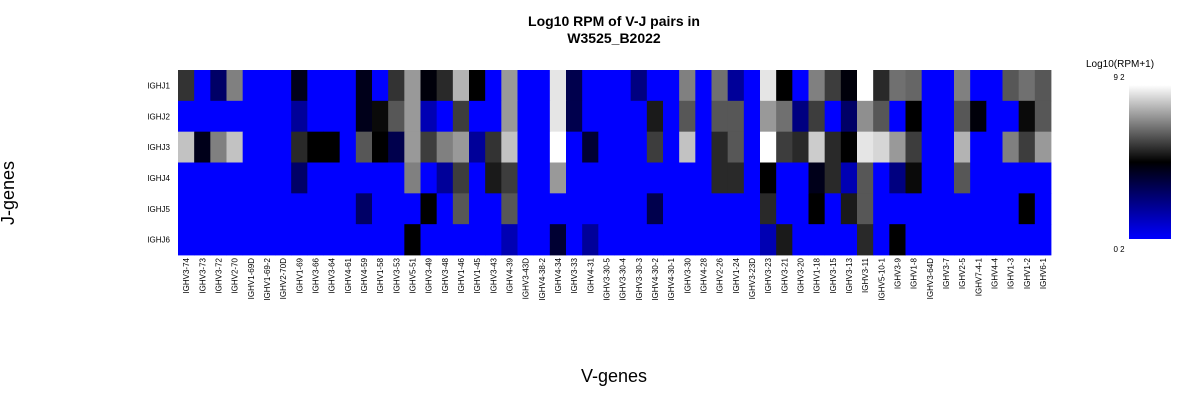 The width and height of the screenshot is (1200, 405). What do you see at coordinates (558, 275) in the screenshot?
I see `x-tick-label: IGHV4-34` at bounding box center [558, 275].